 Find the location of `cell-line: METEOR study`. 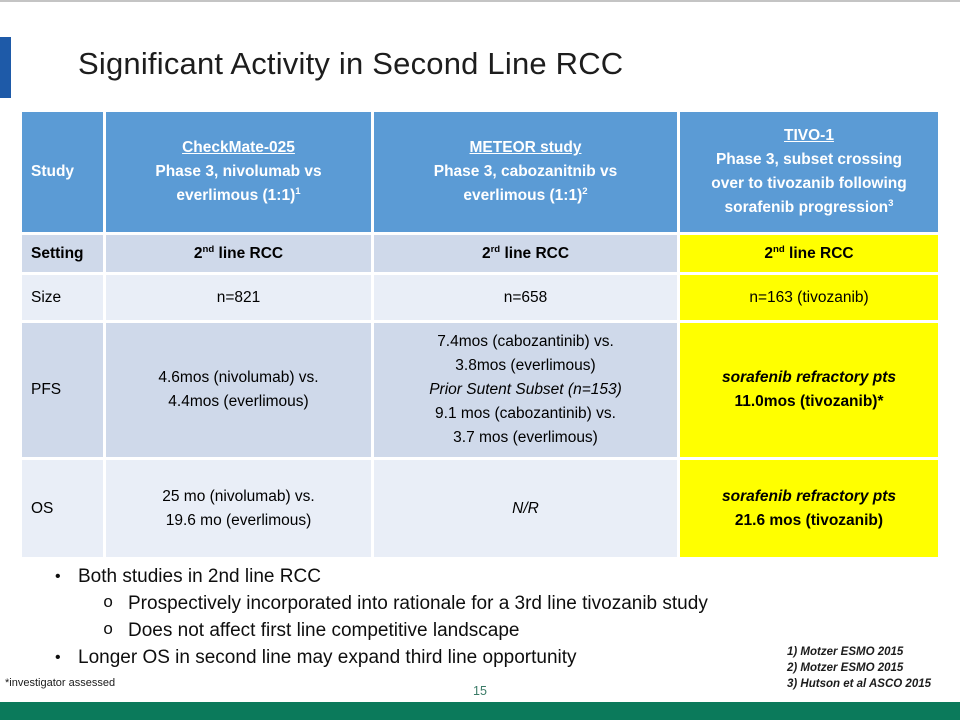

cell-line: METEOR study is located at coordinates (525, 147).